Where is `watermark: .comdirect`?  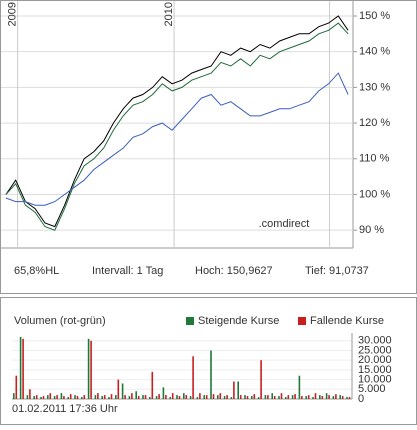
watermark: .comdirect is located at coordinates (284, 224).